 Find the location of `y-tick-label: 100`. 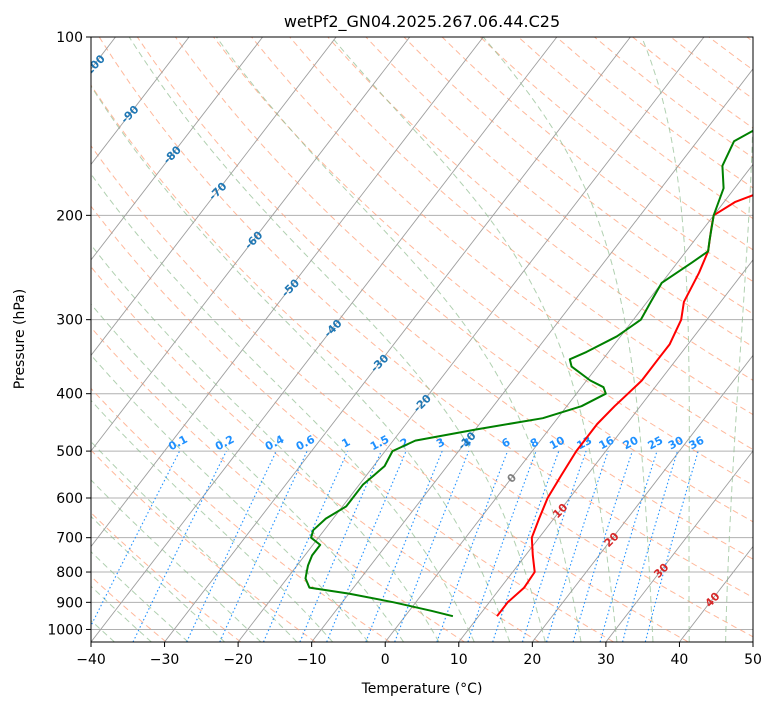

y-tick-label: 100 is located at coordinates (69, 38).